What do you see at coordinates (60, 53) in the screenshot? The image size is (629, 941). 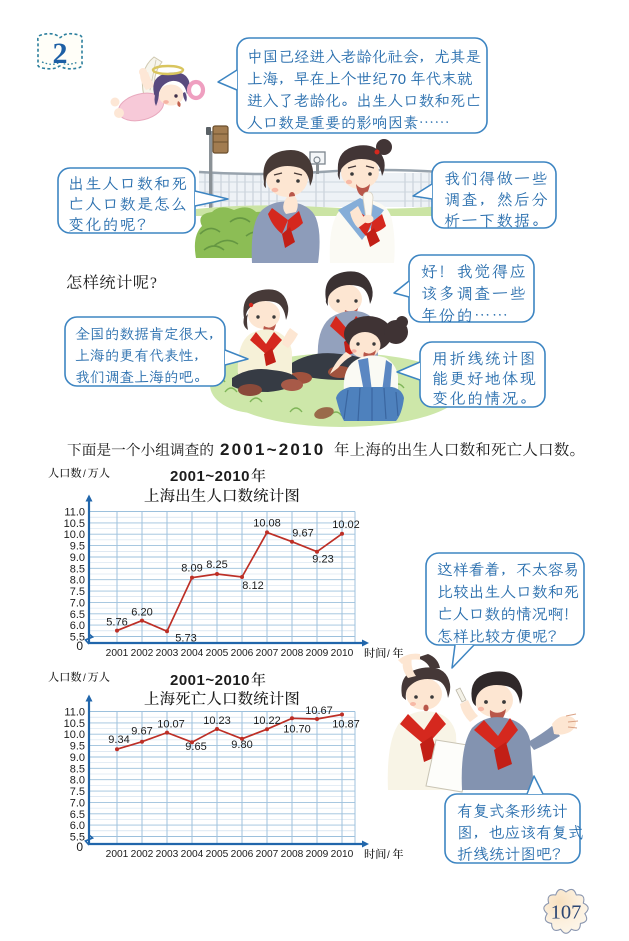 I see `svg-text: 2` at bounding box center [60, 53].